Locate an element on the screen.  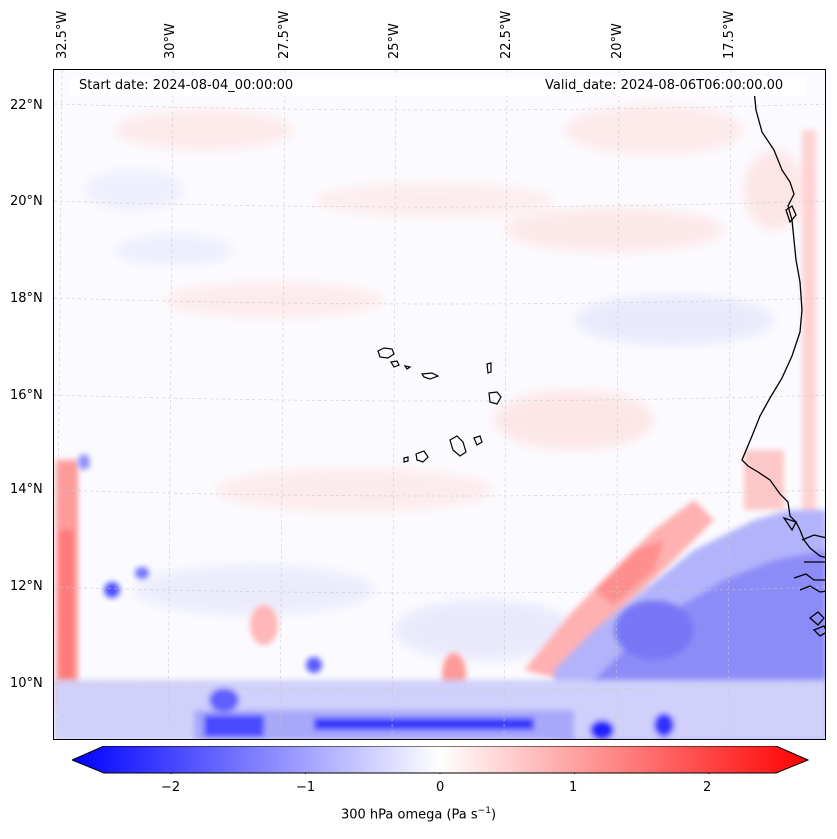
colorbar-tick-neg2: −2 is located at coordinates (171, 787).